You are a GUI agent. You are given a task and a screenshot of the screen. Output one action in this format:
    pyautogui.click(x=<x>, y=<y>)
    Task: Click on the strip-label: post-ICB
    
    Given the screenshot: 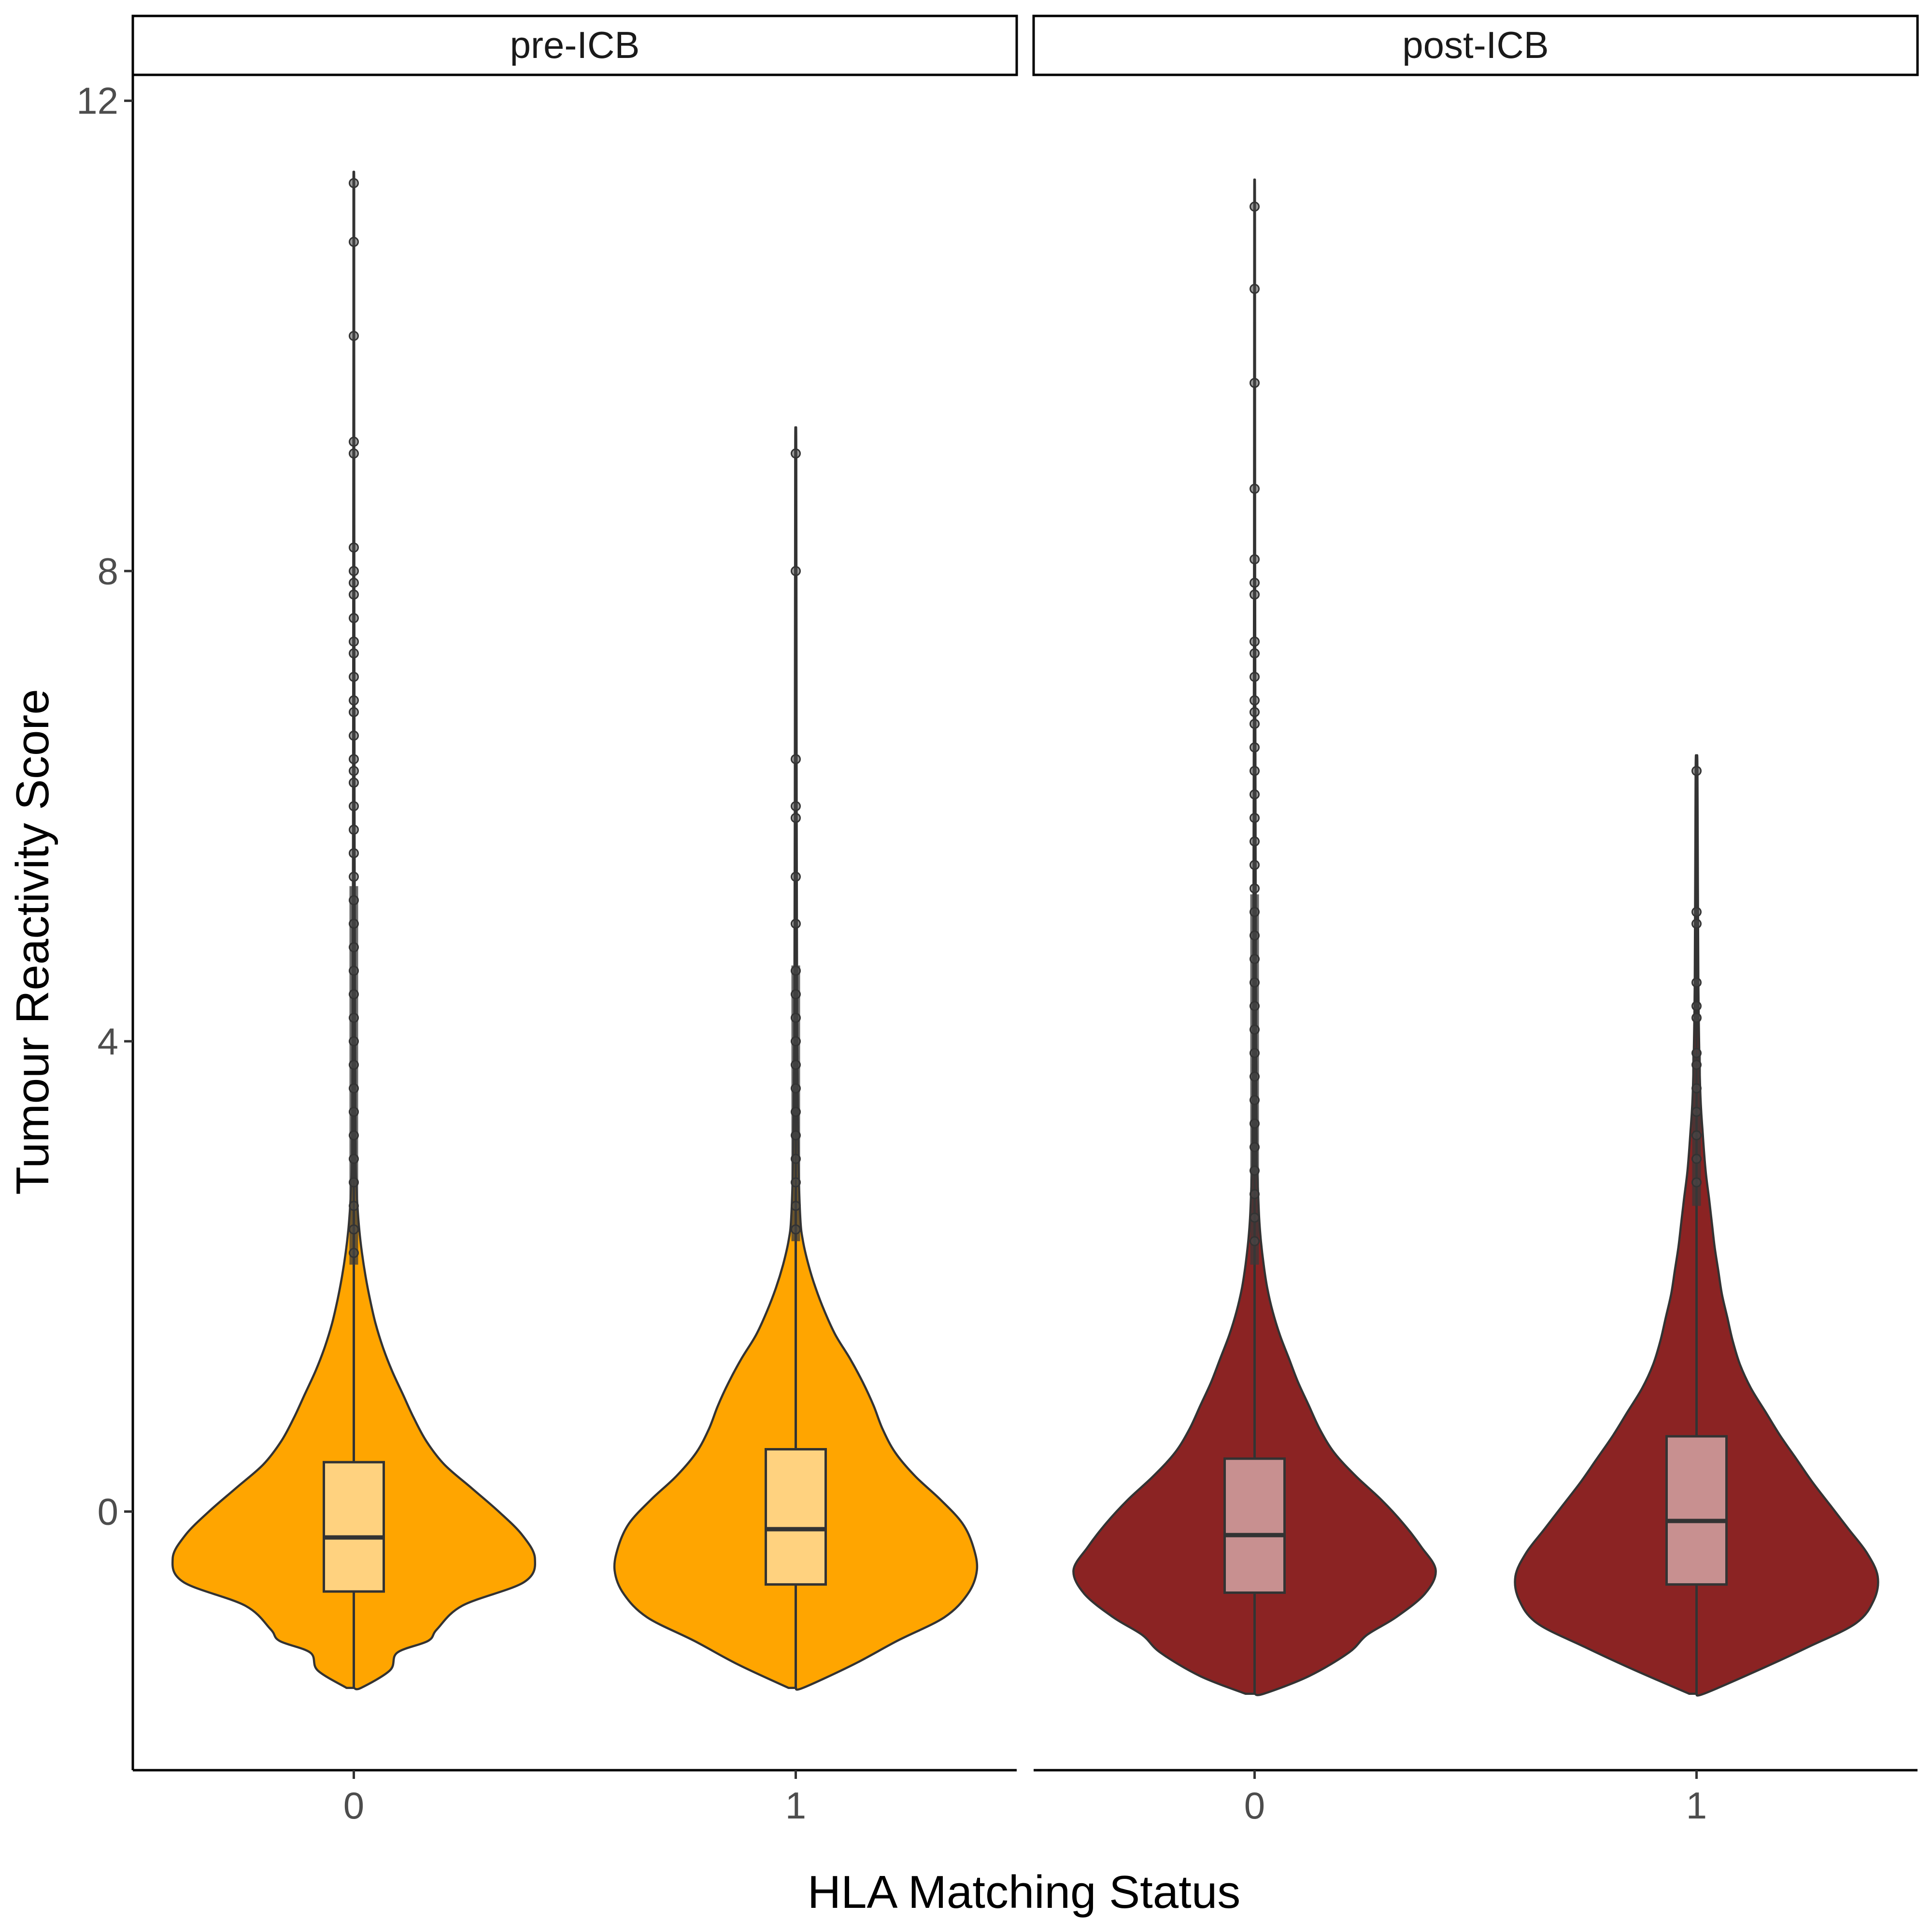 What is the action you would take?
    pyautogui.click(x=1475, y=45)
    